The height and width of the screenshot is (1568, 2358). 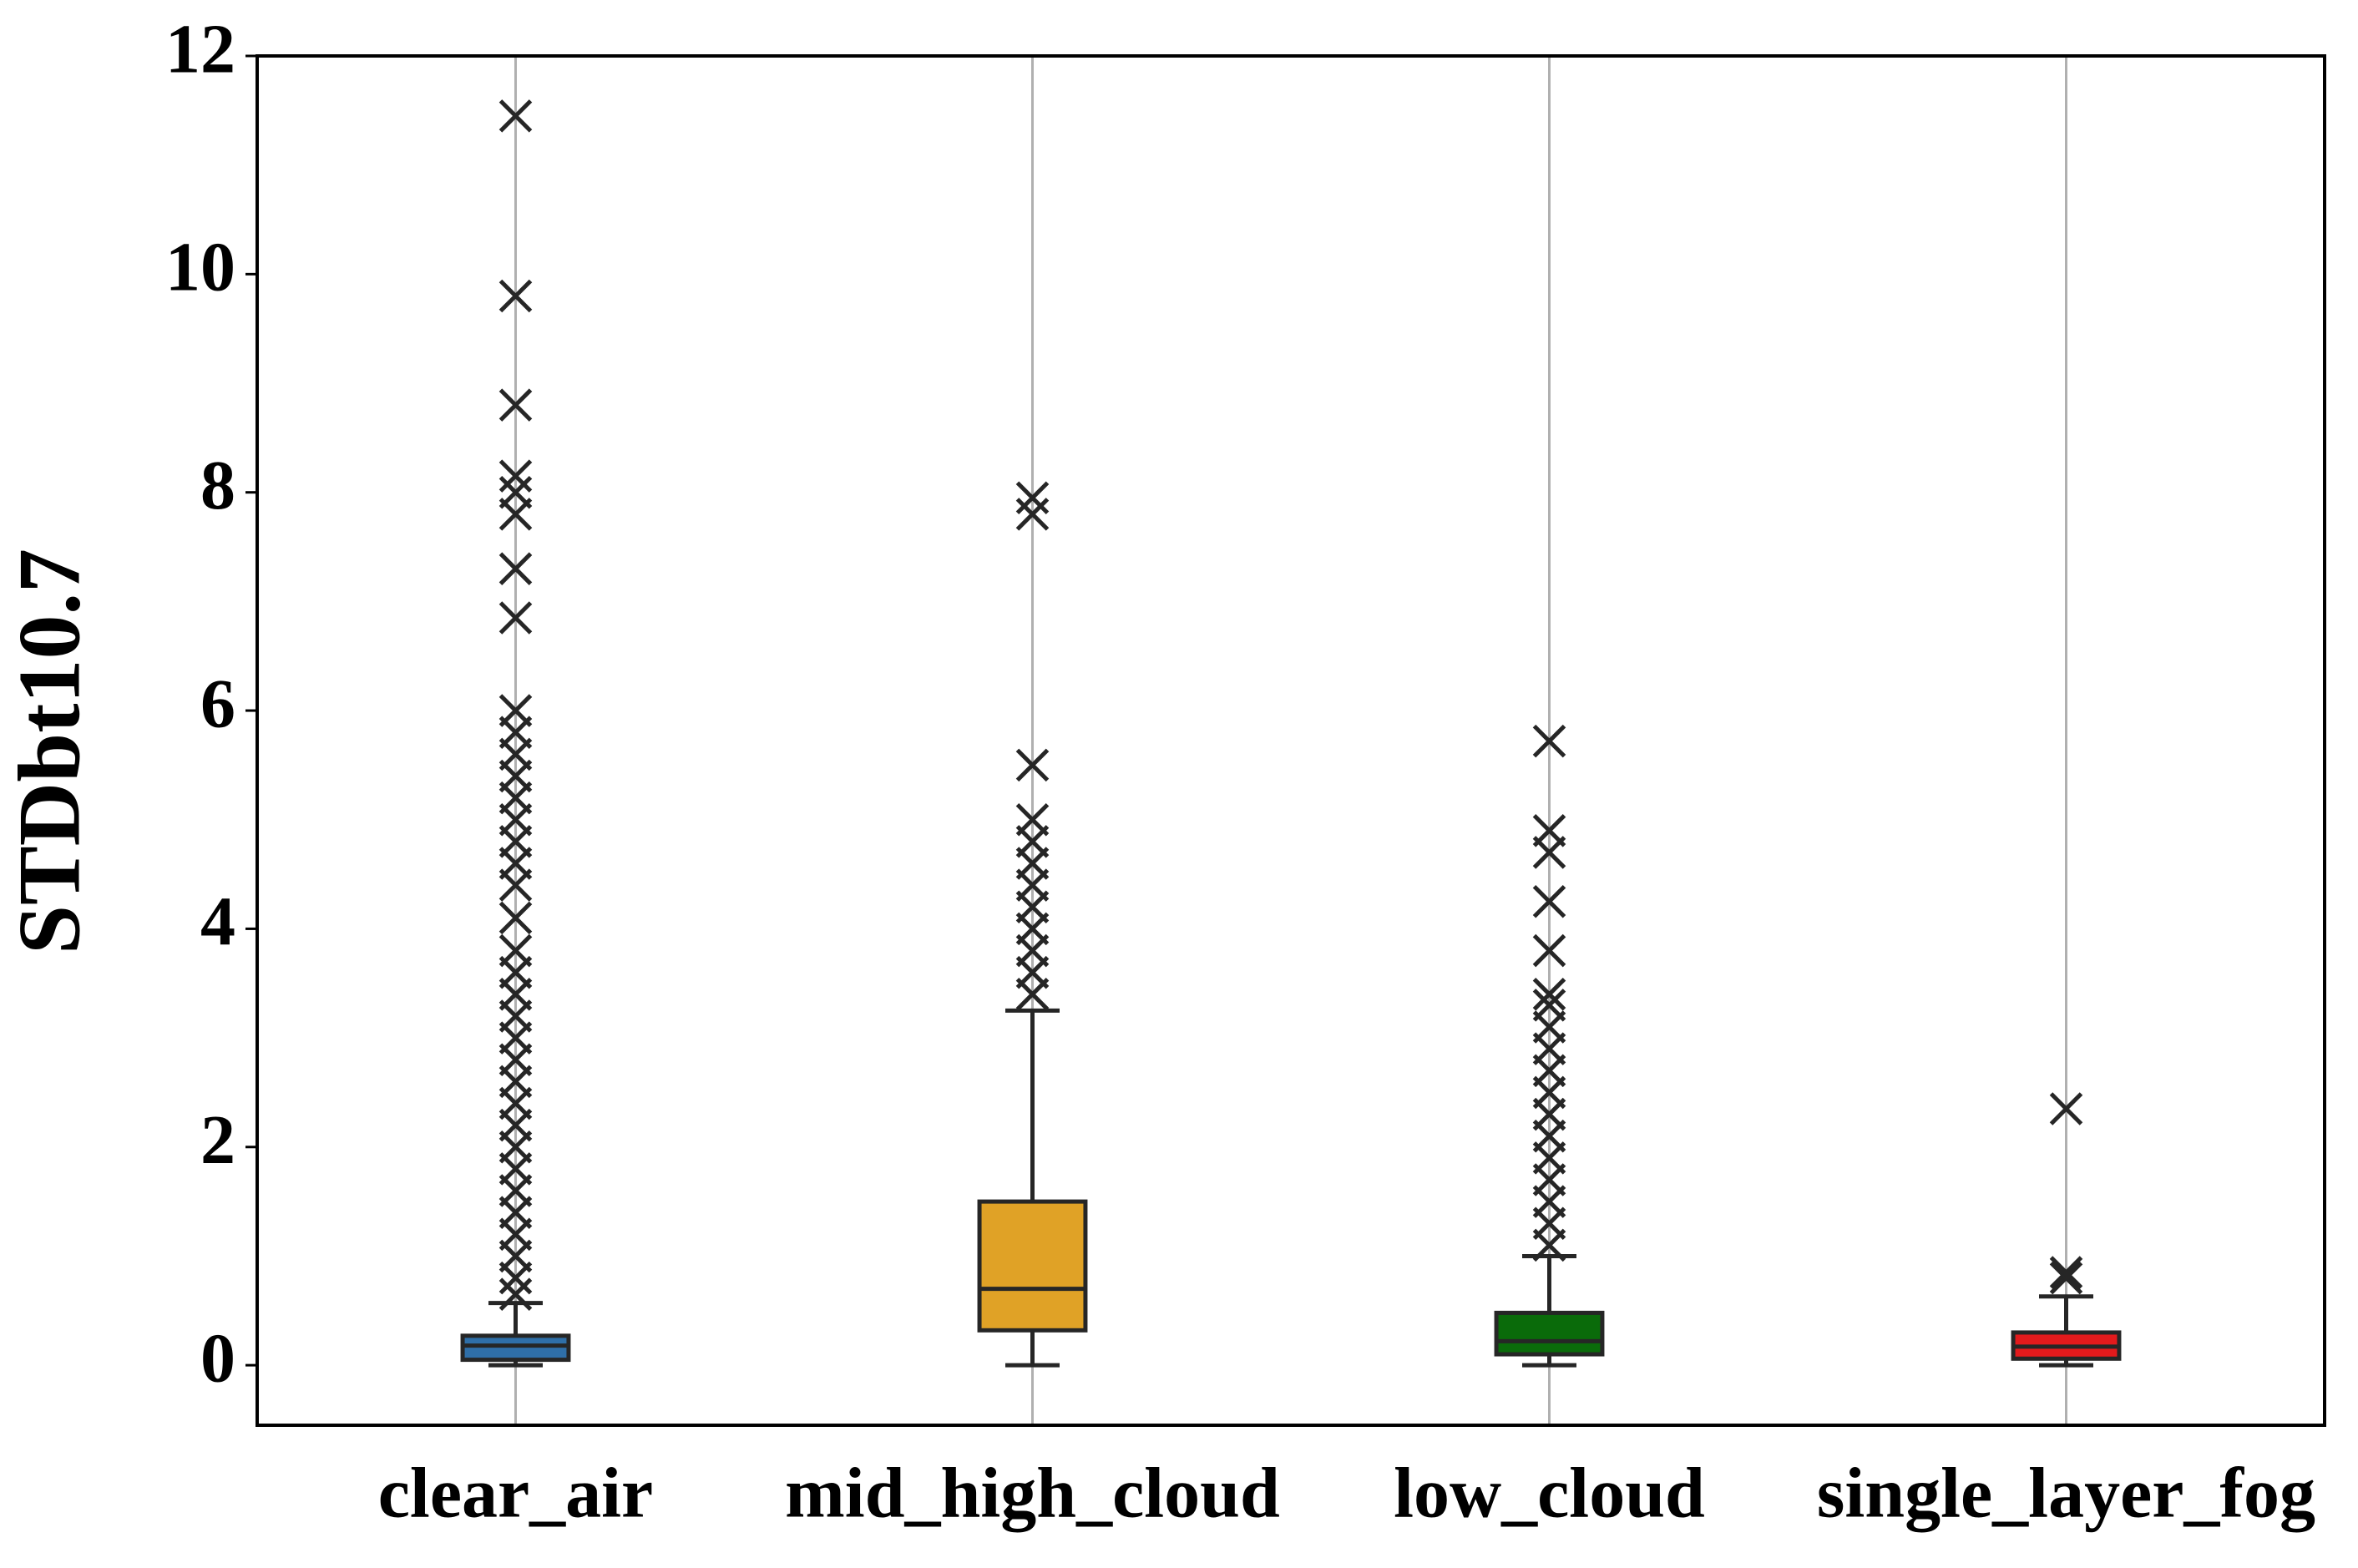 What do you see at coordinates (1032, 1493) in the screenshot?
I see `x-tick-label: mid_high_cloud` at bounding box center [1032, 1493].